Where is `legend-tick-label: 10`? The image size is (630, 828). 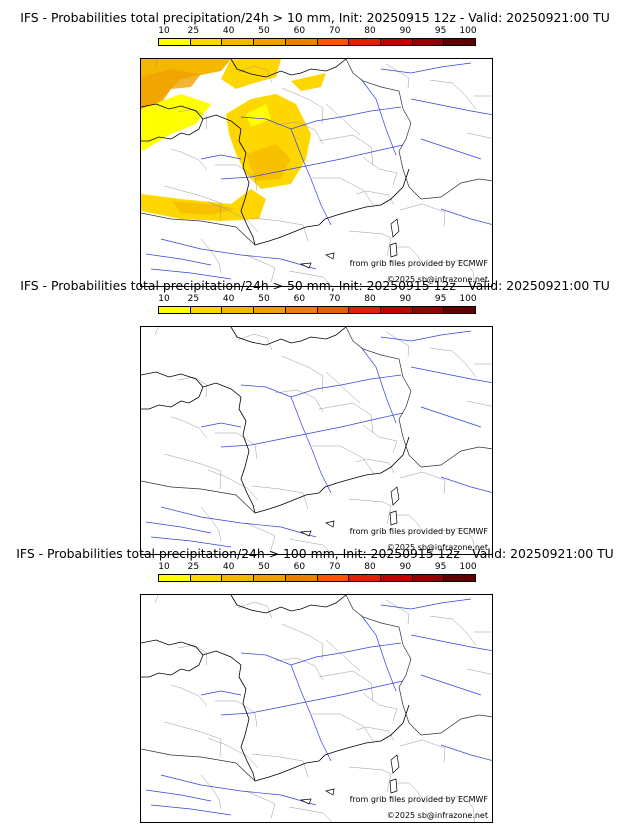
legend-tick-label: 10 is located at coordinates (164, 567).